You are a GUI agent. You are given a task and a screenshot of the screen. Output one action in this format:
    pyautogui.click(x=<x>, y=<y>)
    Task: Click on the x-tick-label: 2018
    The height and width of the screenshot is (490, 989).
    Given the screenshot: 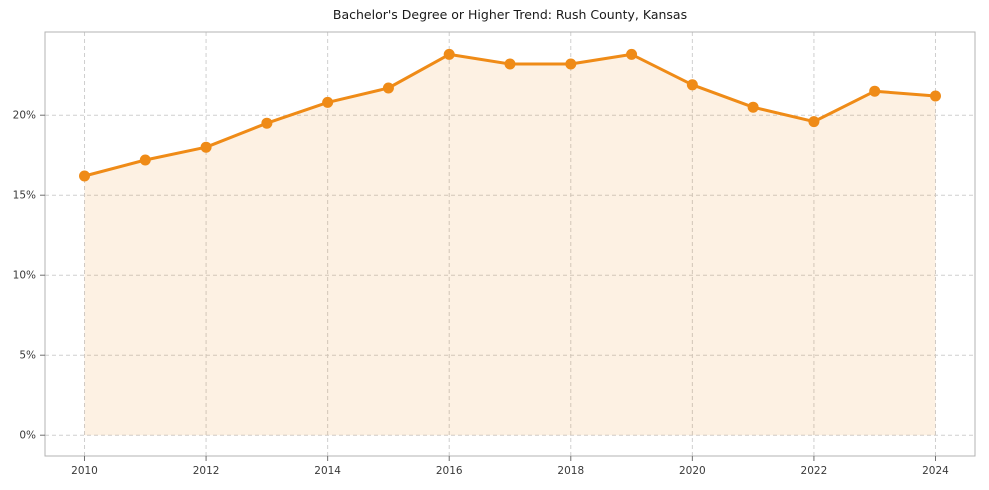 What is the action you would take?
    pyautogui.click(x=570, y=471)
    